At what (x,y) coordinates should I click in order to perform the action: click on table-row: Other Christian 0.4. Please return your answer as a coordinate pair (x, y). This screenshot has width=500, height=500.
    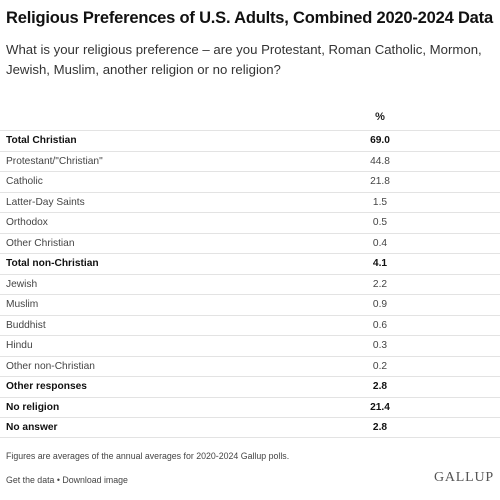
    Looking at the image, I should click on (250, 243).